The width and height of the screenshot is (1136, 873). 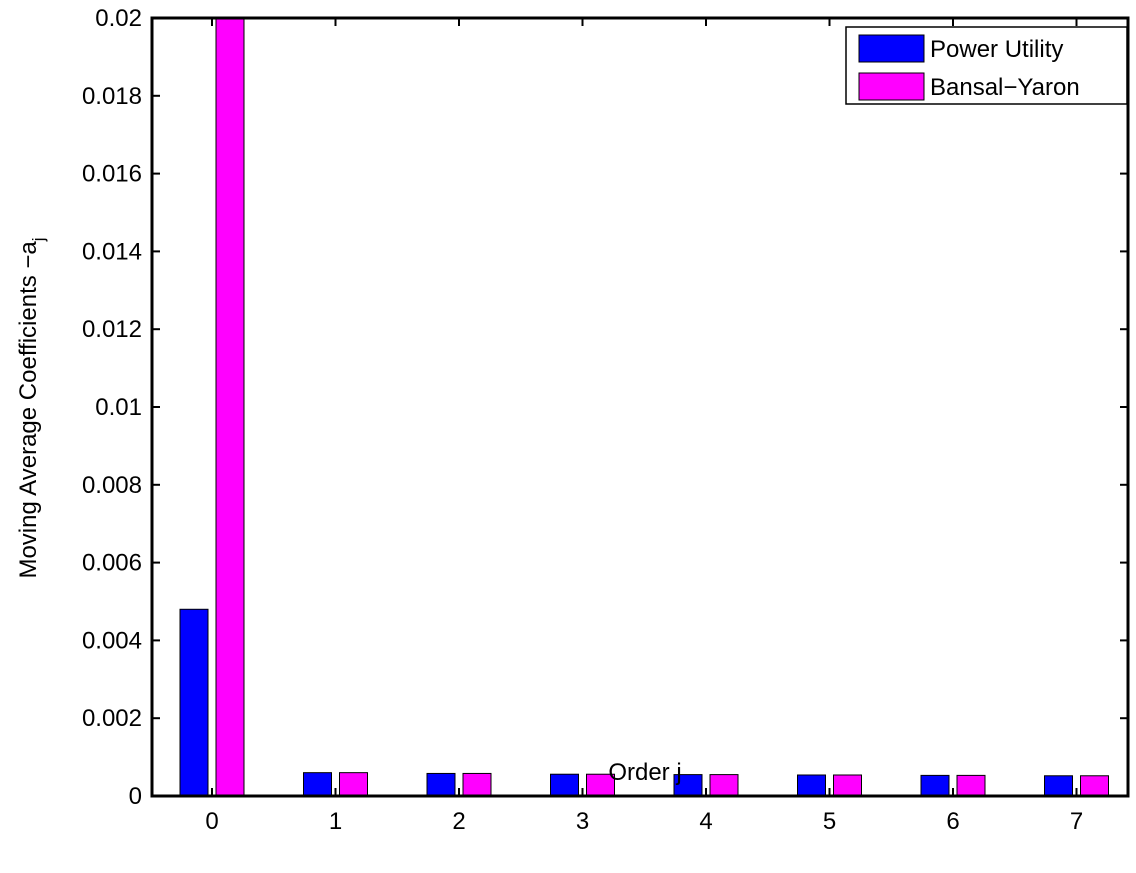 What do you see at coordinates (112, 96) in the screenshot?
I see `y-tick-label-0.018: 0.018` at bounding box center [112, 96].